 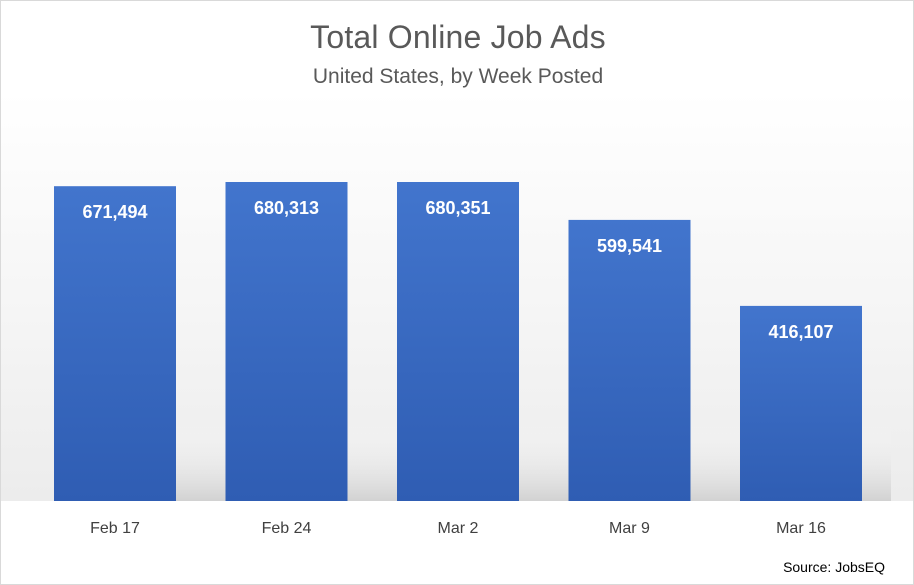 What do you see at coordinates (800, 332) in the screenshot?
I see `data-label: 416,107` at bounding box center [800, 332].